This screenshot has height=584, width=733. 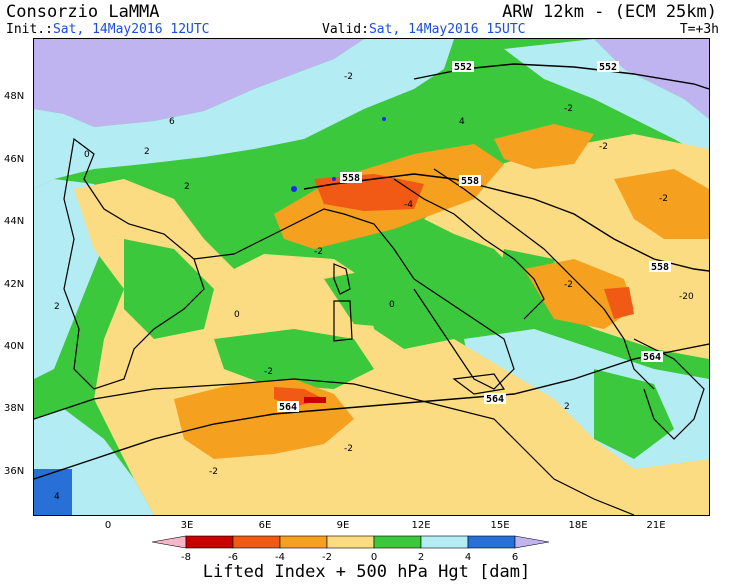 I want to click on lon-label: 6E, so click(x=265, y=525).